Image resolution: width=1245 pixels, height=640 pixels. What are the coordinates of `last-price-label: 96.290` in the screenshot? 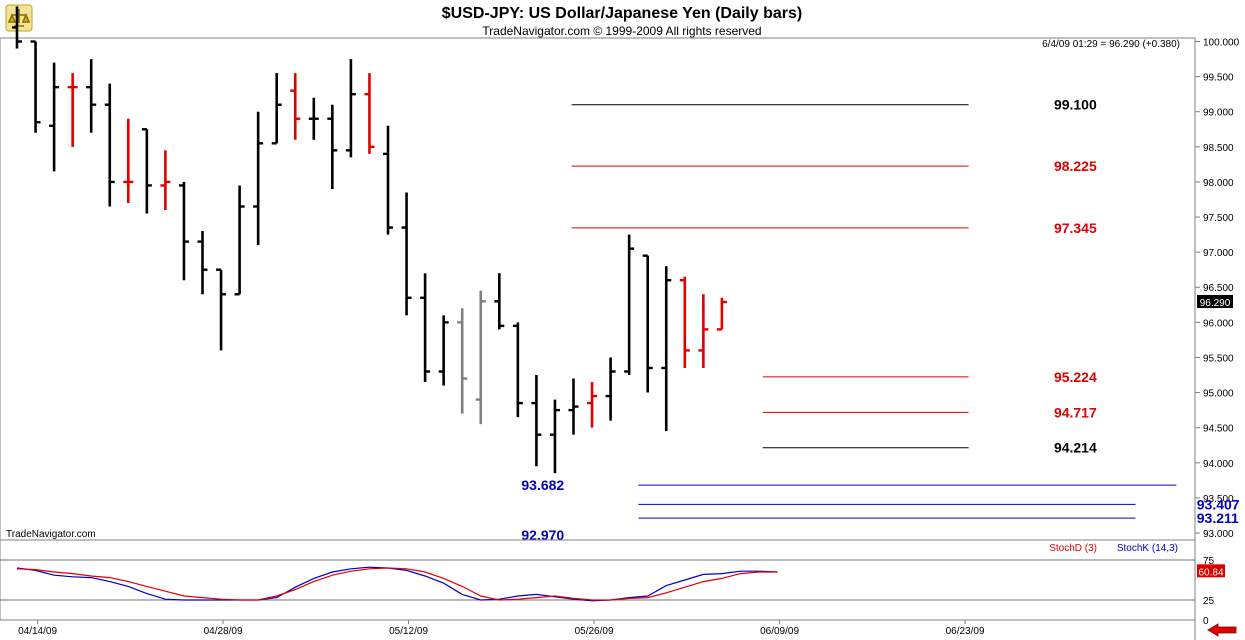 It's located at (1215, 303).